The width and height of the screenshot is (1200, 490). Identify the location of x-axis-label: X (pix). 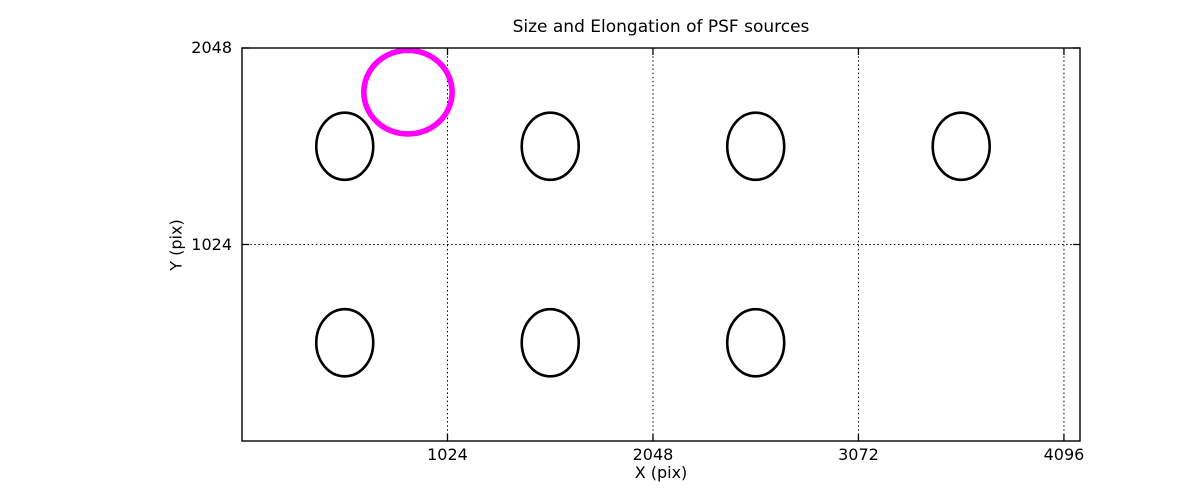
(661, 472).